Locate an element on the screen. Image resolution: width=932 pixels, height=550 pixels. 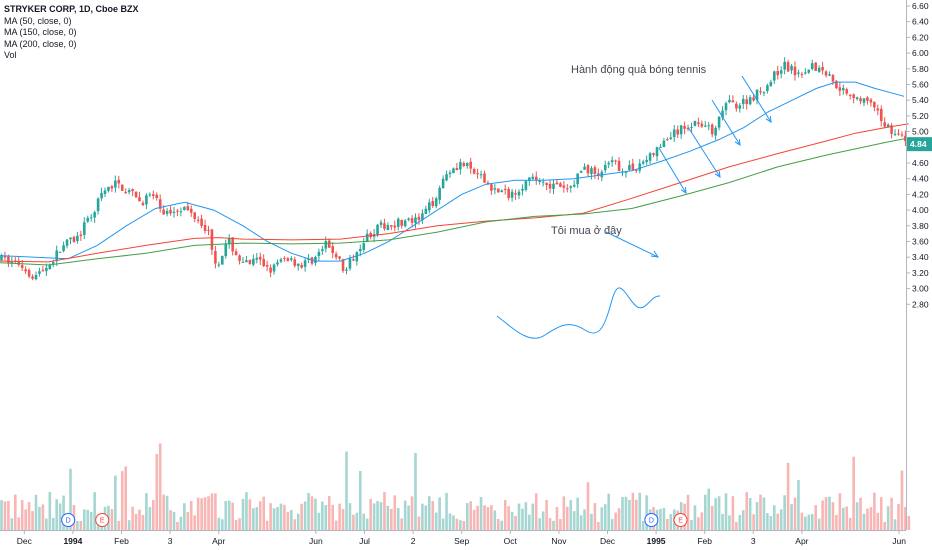
arrow-line is located at coordinates (726, 122).